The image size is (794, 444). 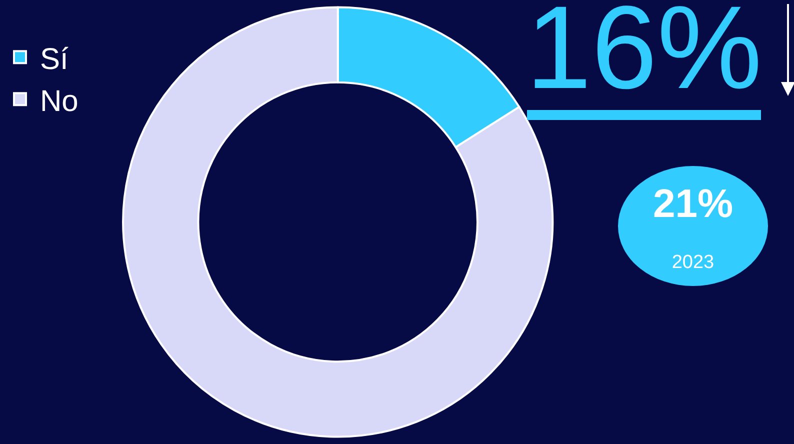 I want to click on legend-label: No, so click(x=59, y=101).